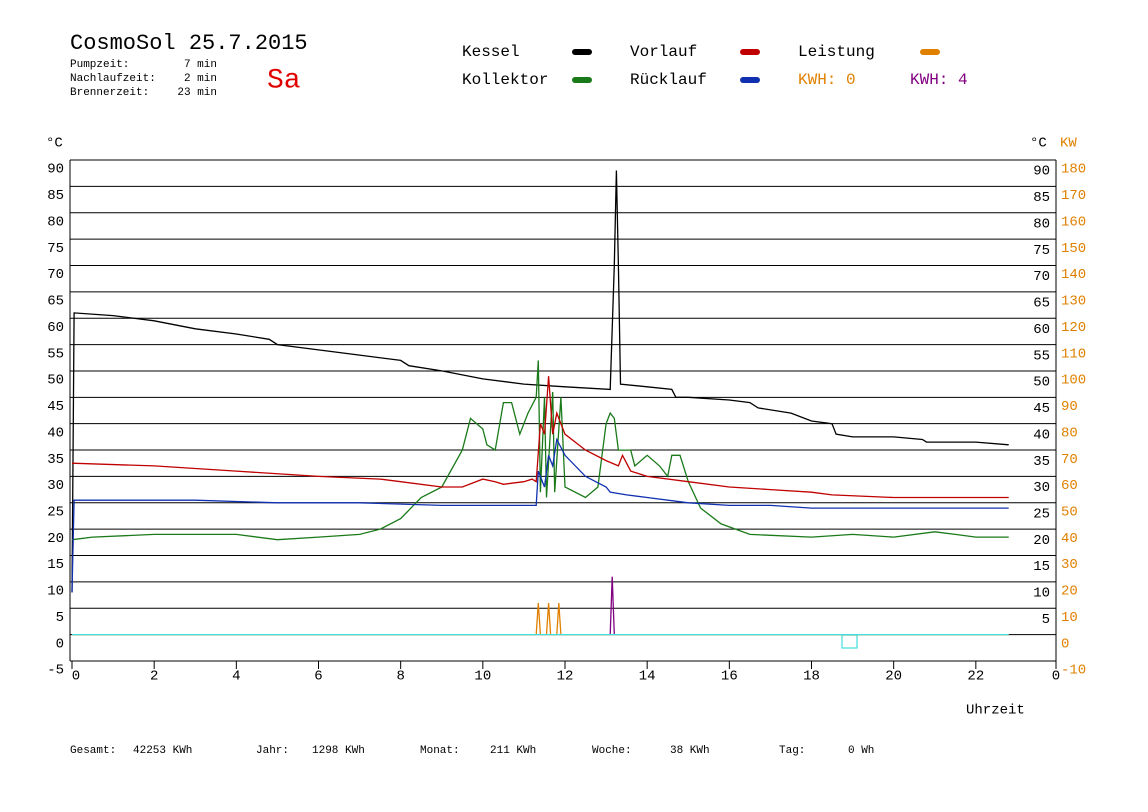  What do you see at coordinates (55, 565) in the screenshot?
I see `y-tick-label: 15` at bounding box center [55, 565].